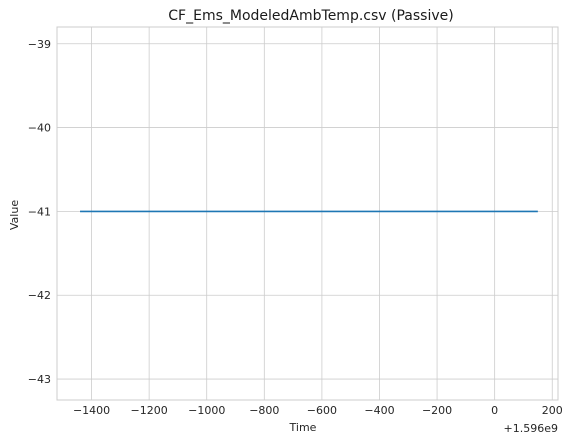 The height and width of the screenshot is (444, 566). What do you see at coordinates (379, 410) in the screenshot?
I see `x-tick-label: −400` at bounding box center [379, 410].